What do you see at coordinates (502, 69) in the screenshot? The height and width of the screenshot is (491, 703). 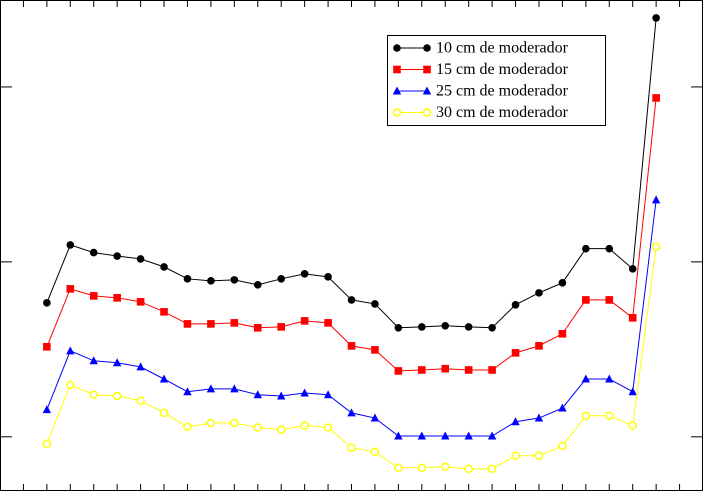 I see `legend-label: 15 cm de moderador` at bounding box center [502, 69].